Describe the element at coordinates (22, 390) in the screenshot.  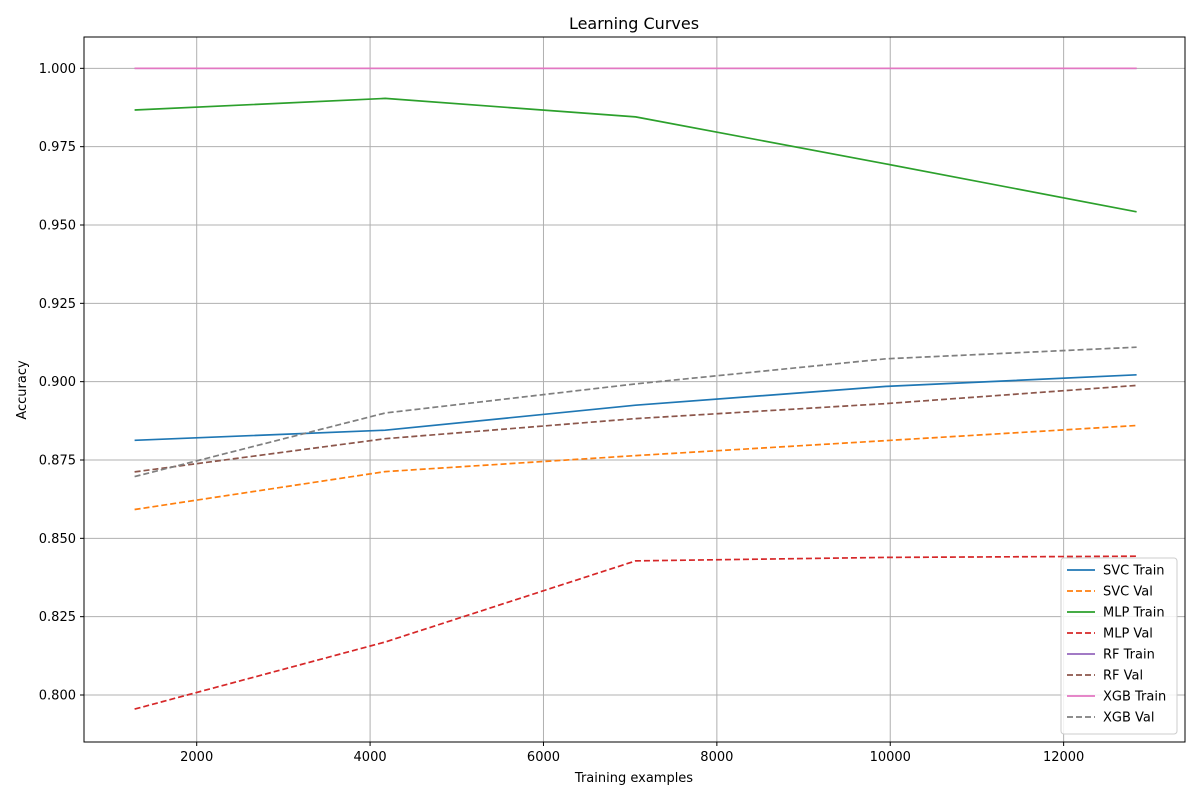
I see `y-axis-label: Accuracy` at that location.